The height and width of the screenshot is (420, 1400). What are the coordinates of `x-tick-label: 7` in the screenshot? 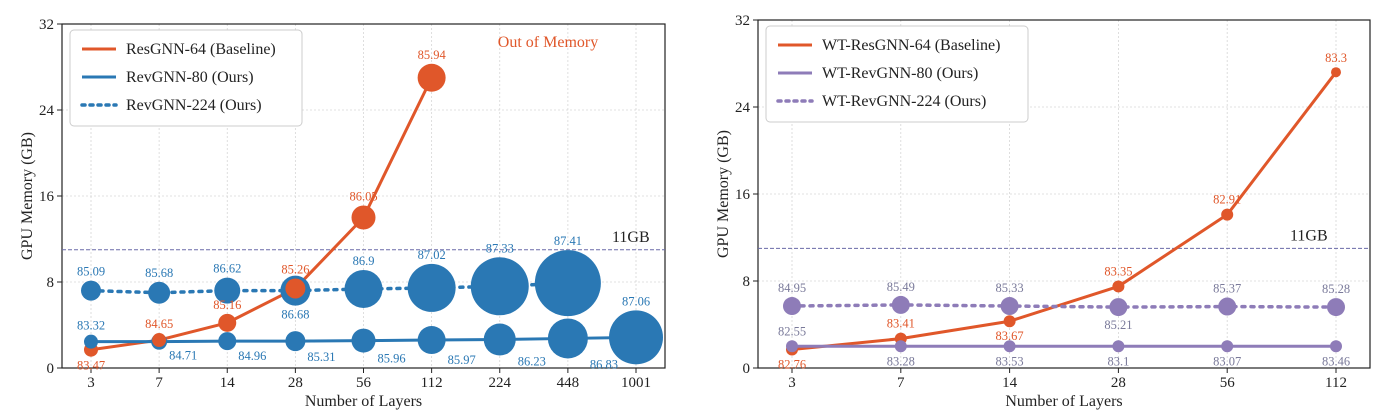 It's located at (159, 383).